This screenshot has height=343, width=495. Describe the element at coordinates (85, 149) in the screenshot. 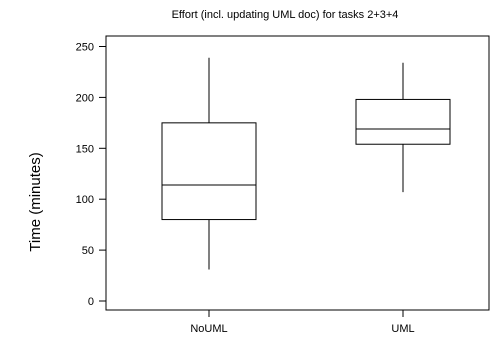

I see `y-tick-label: 150` at that location.